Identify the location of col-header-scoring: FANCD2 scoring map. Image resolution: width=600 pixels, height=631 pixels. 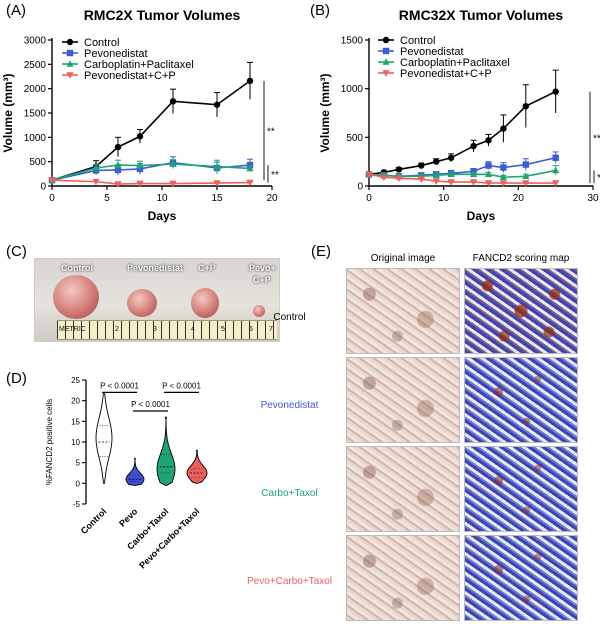
(521, 258).